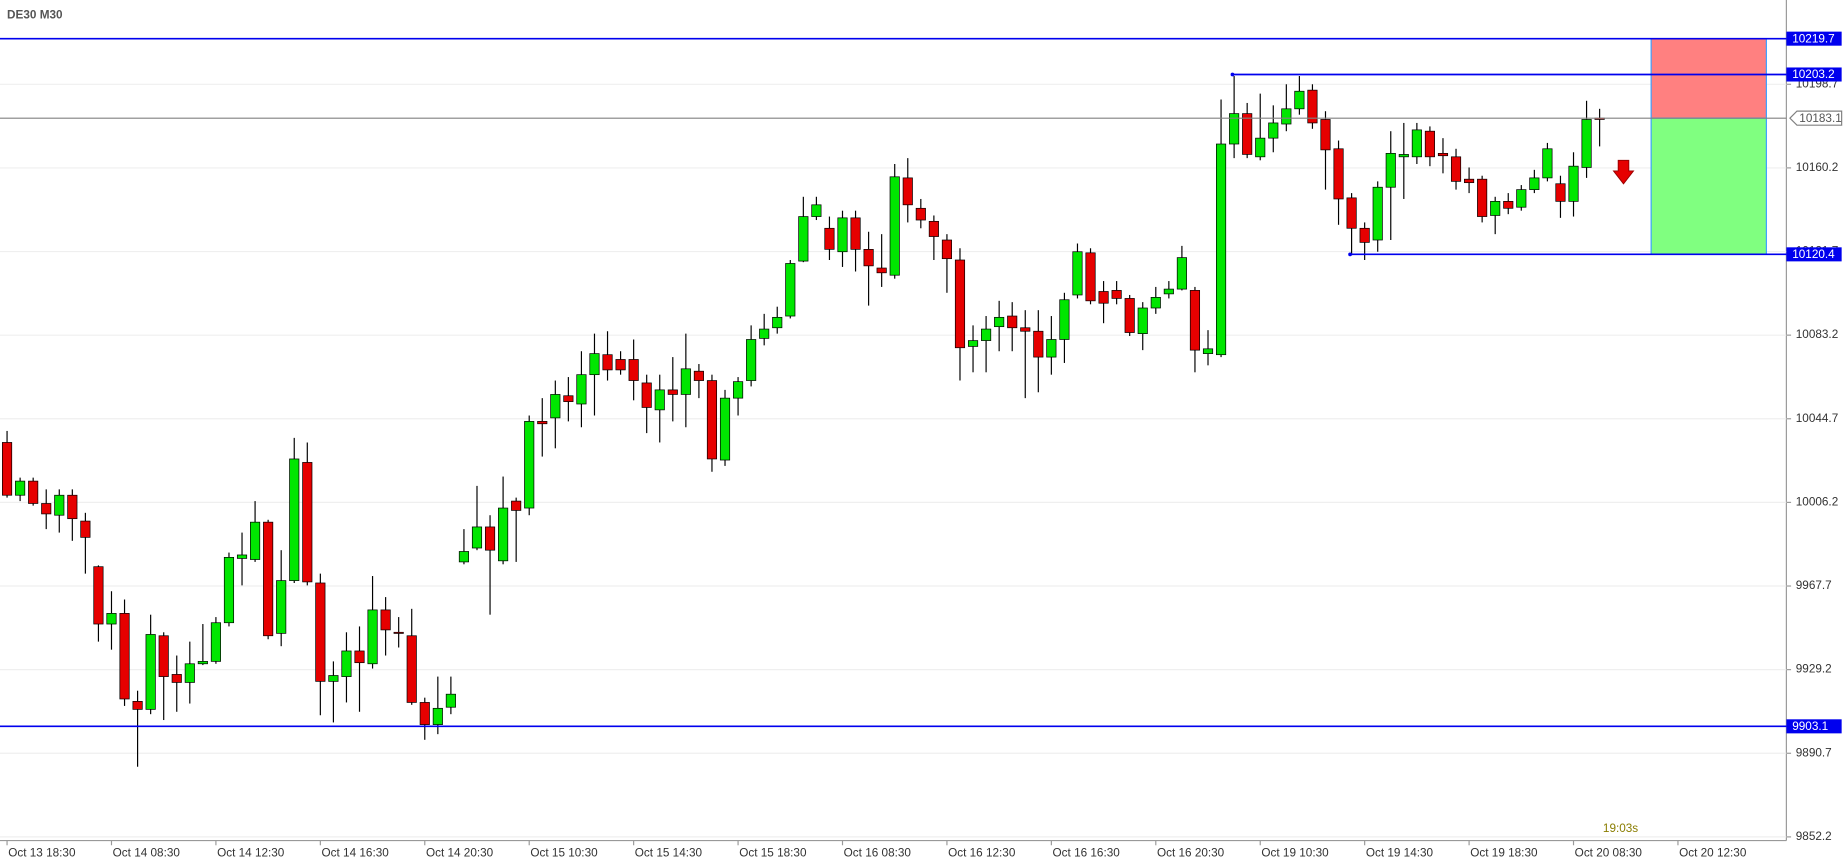 The width and height of the screenshot is (1844, 864). I want to click on countdown: 19:03s, so click(1620, 828).